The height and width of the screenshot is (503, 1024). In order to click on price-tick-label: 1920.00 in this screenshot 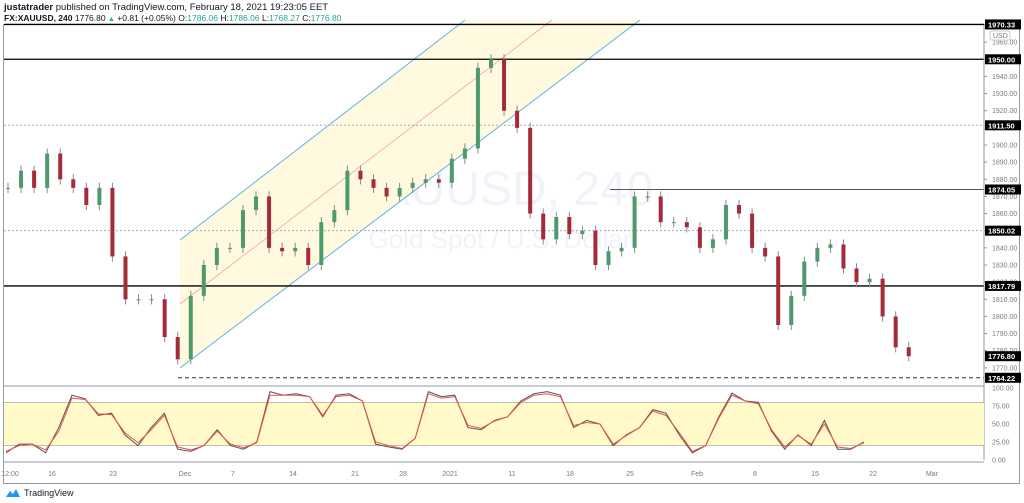, I will do `click(1004, 111)`.